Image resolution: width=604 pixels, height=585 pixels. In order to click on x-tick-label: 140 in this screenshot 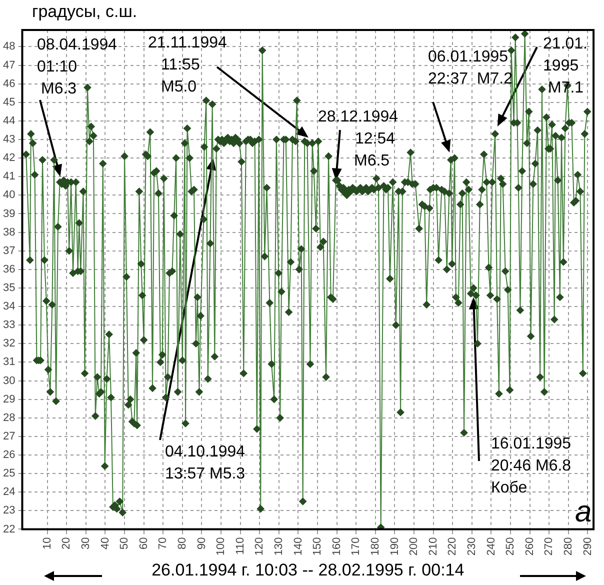, I will do `click(298, 546)`.